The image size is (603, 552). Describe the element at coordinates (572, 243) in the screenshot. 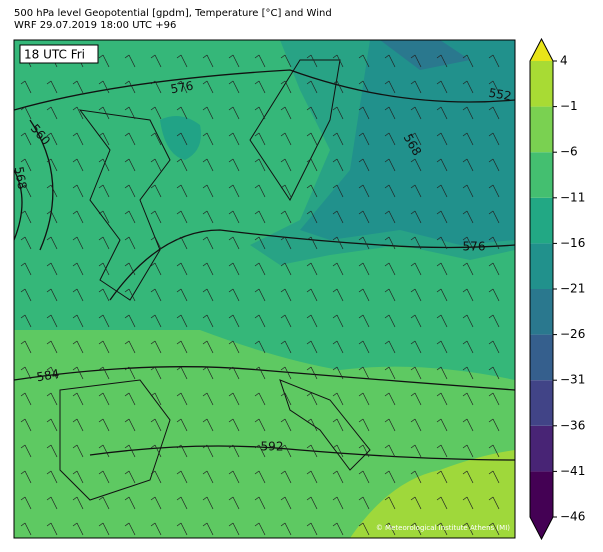

I see `colorbar-tick-label: −16` at that location.